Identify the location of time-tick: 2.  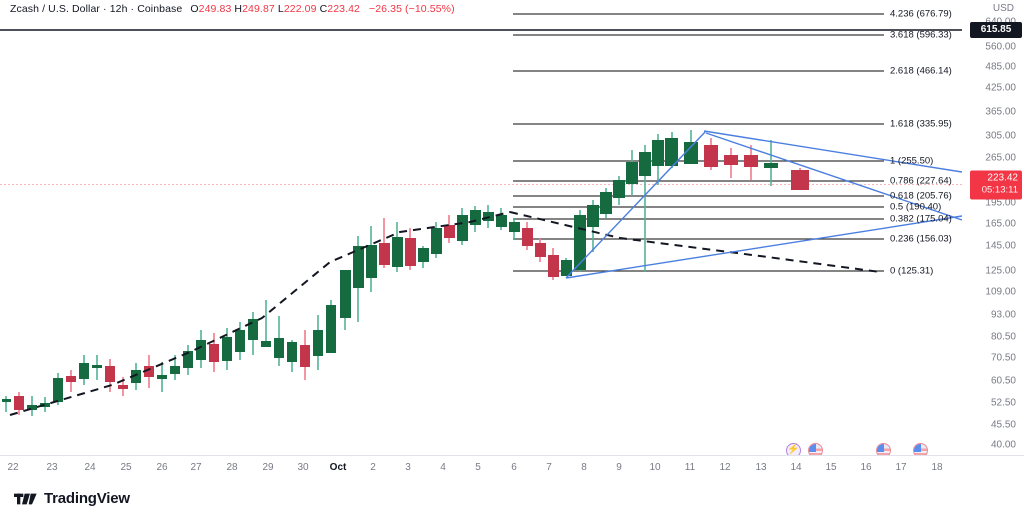
(373, 467).